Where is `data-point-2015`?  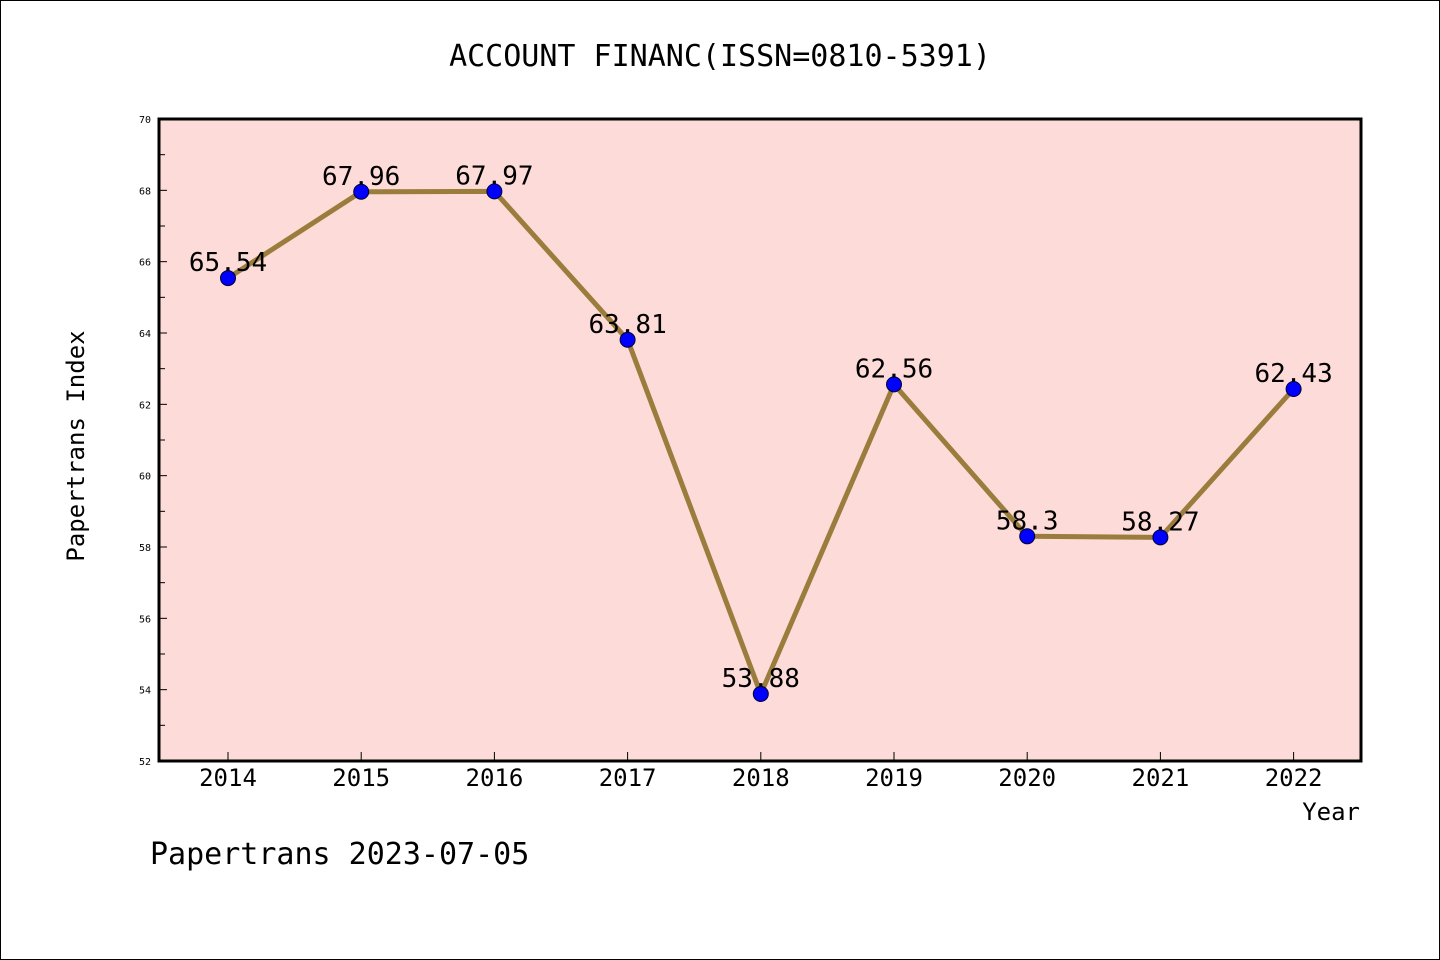
data-point-2015 is located at coordinates (361, 191).